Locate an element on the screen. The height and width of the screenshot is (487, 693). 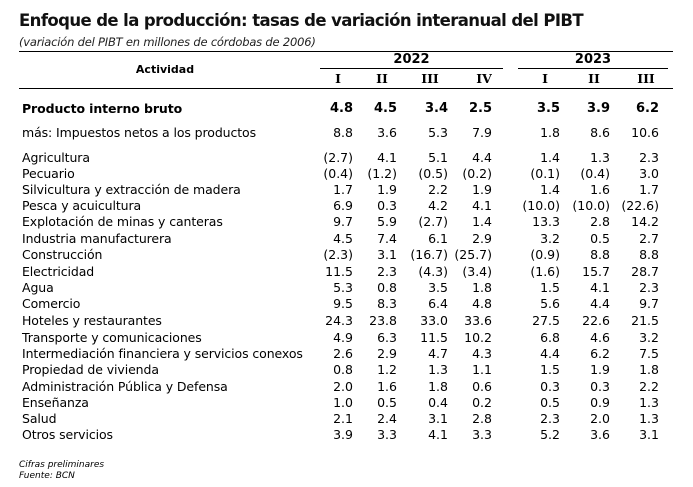
quarter-header: III is located at coordinates (430, 78).